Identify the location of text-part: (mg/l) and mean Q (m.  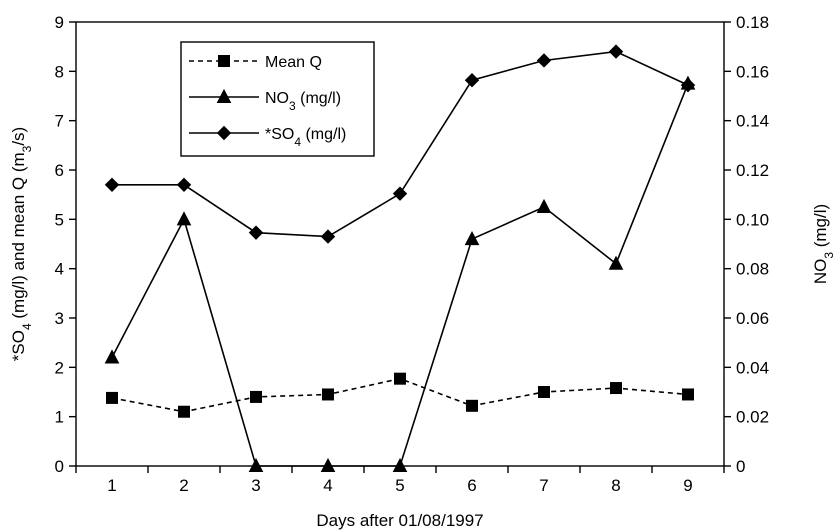
(18, 237).